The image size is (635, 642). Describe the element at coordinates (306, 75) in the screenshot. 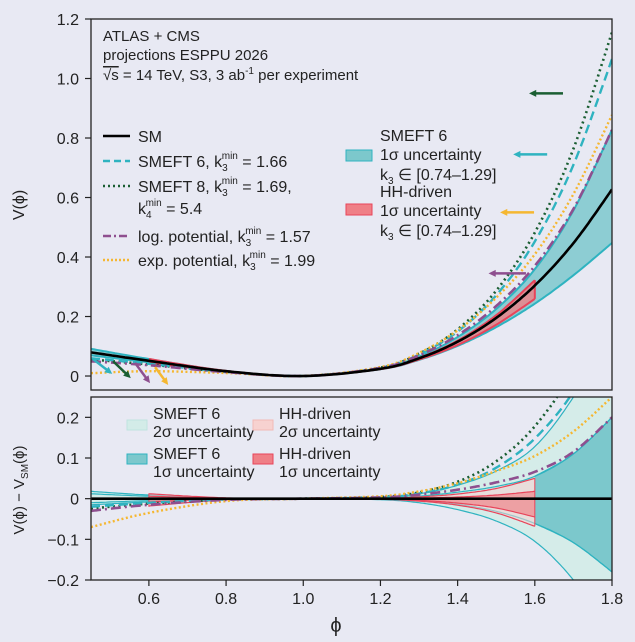

I see `header-per-experiment: per experiment` at that location.